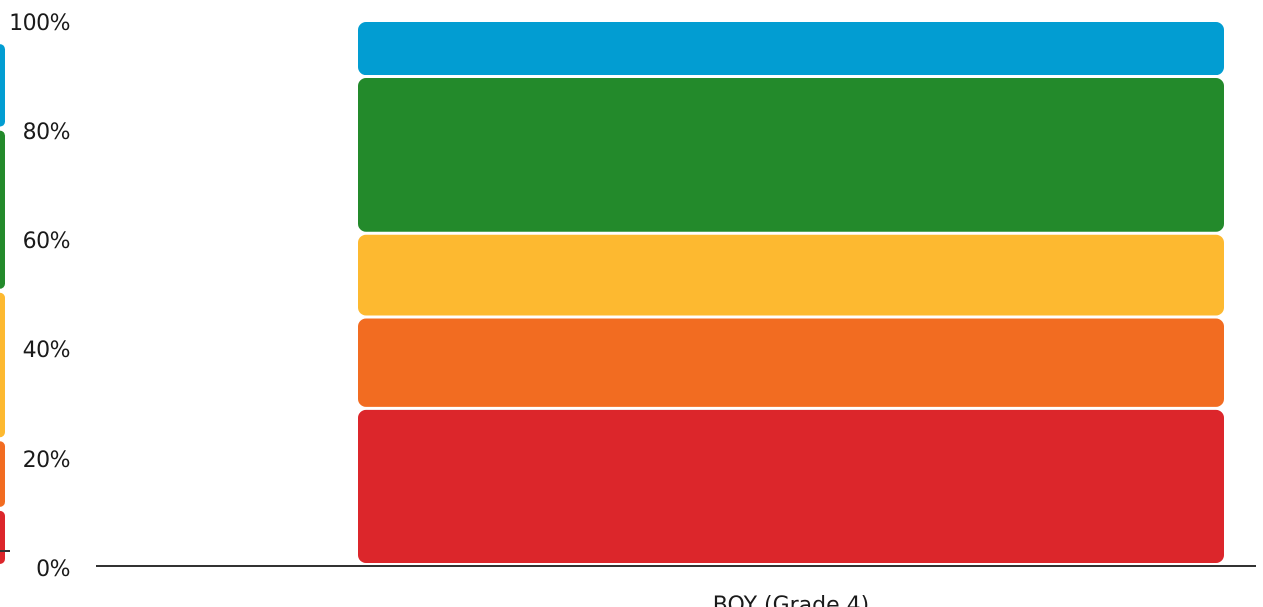 The image size is (1263, 607). I want to click on y-tick-label: 40%, so click(46, 350).